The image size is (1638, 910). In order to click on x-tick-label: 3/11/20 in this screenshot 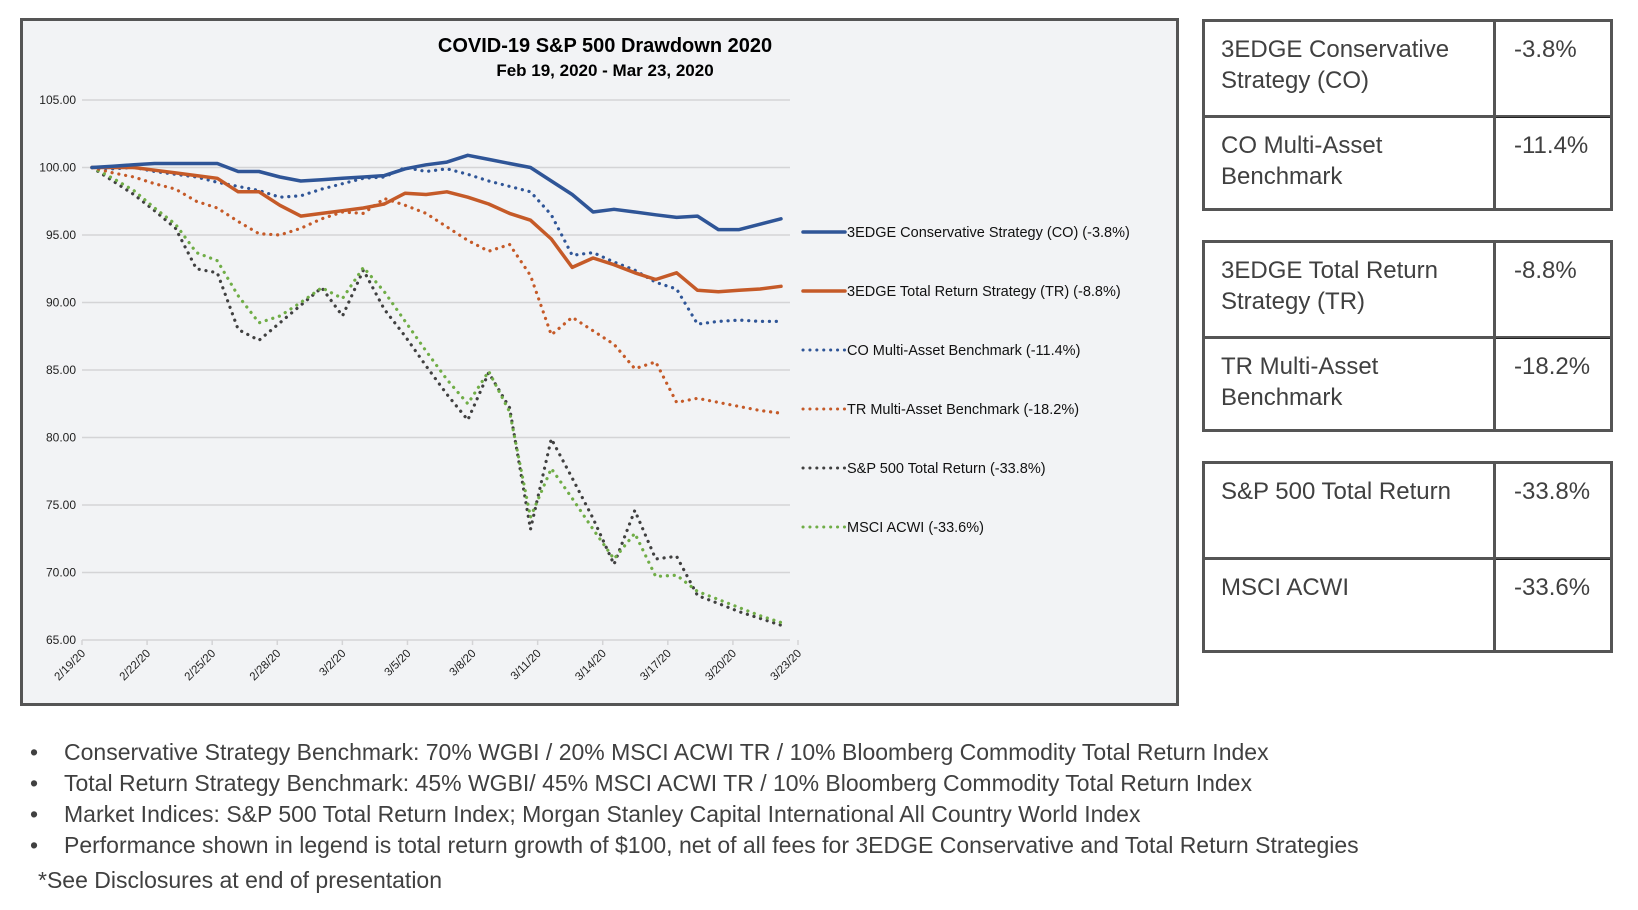, I will do `click(526, 665)`.